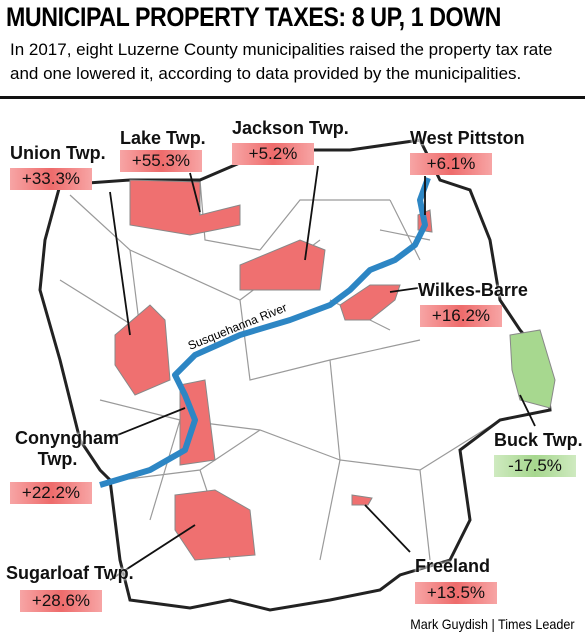  Describe the element at coordinates (70, 573) in the screenshot. I see `municipality-name: Sugarloaf Twp.` at that location.